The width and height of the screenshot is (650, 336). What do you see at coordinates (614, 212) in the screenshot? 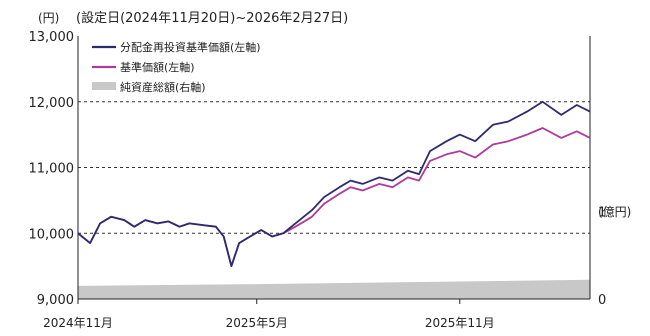
I see `right-axis-unit: (億円)` at bounding box center [614, 212].